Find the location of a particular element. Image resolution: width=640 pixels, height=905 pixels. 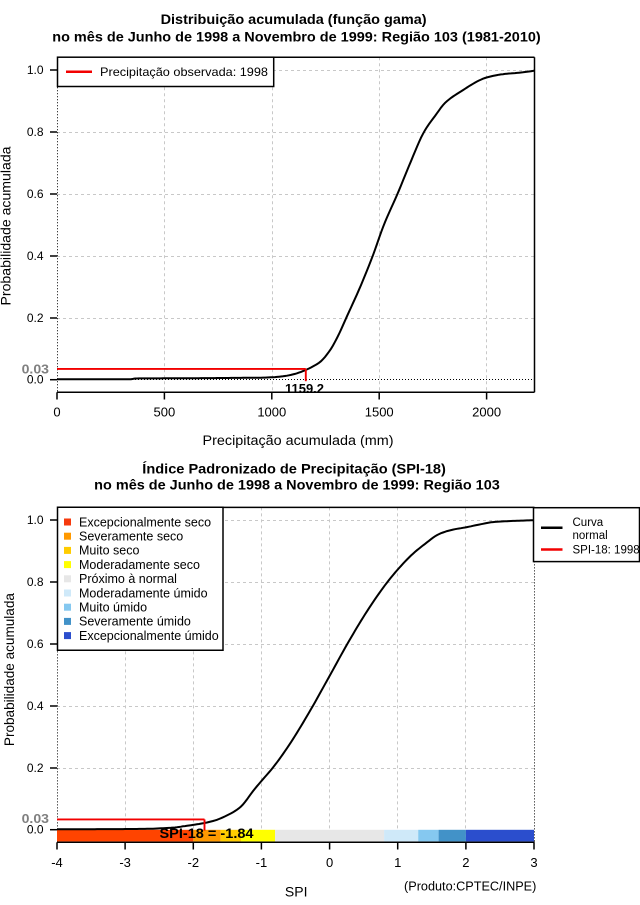

svg-text: Excepcionalmente seco is located at coordinates (145, 522).